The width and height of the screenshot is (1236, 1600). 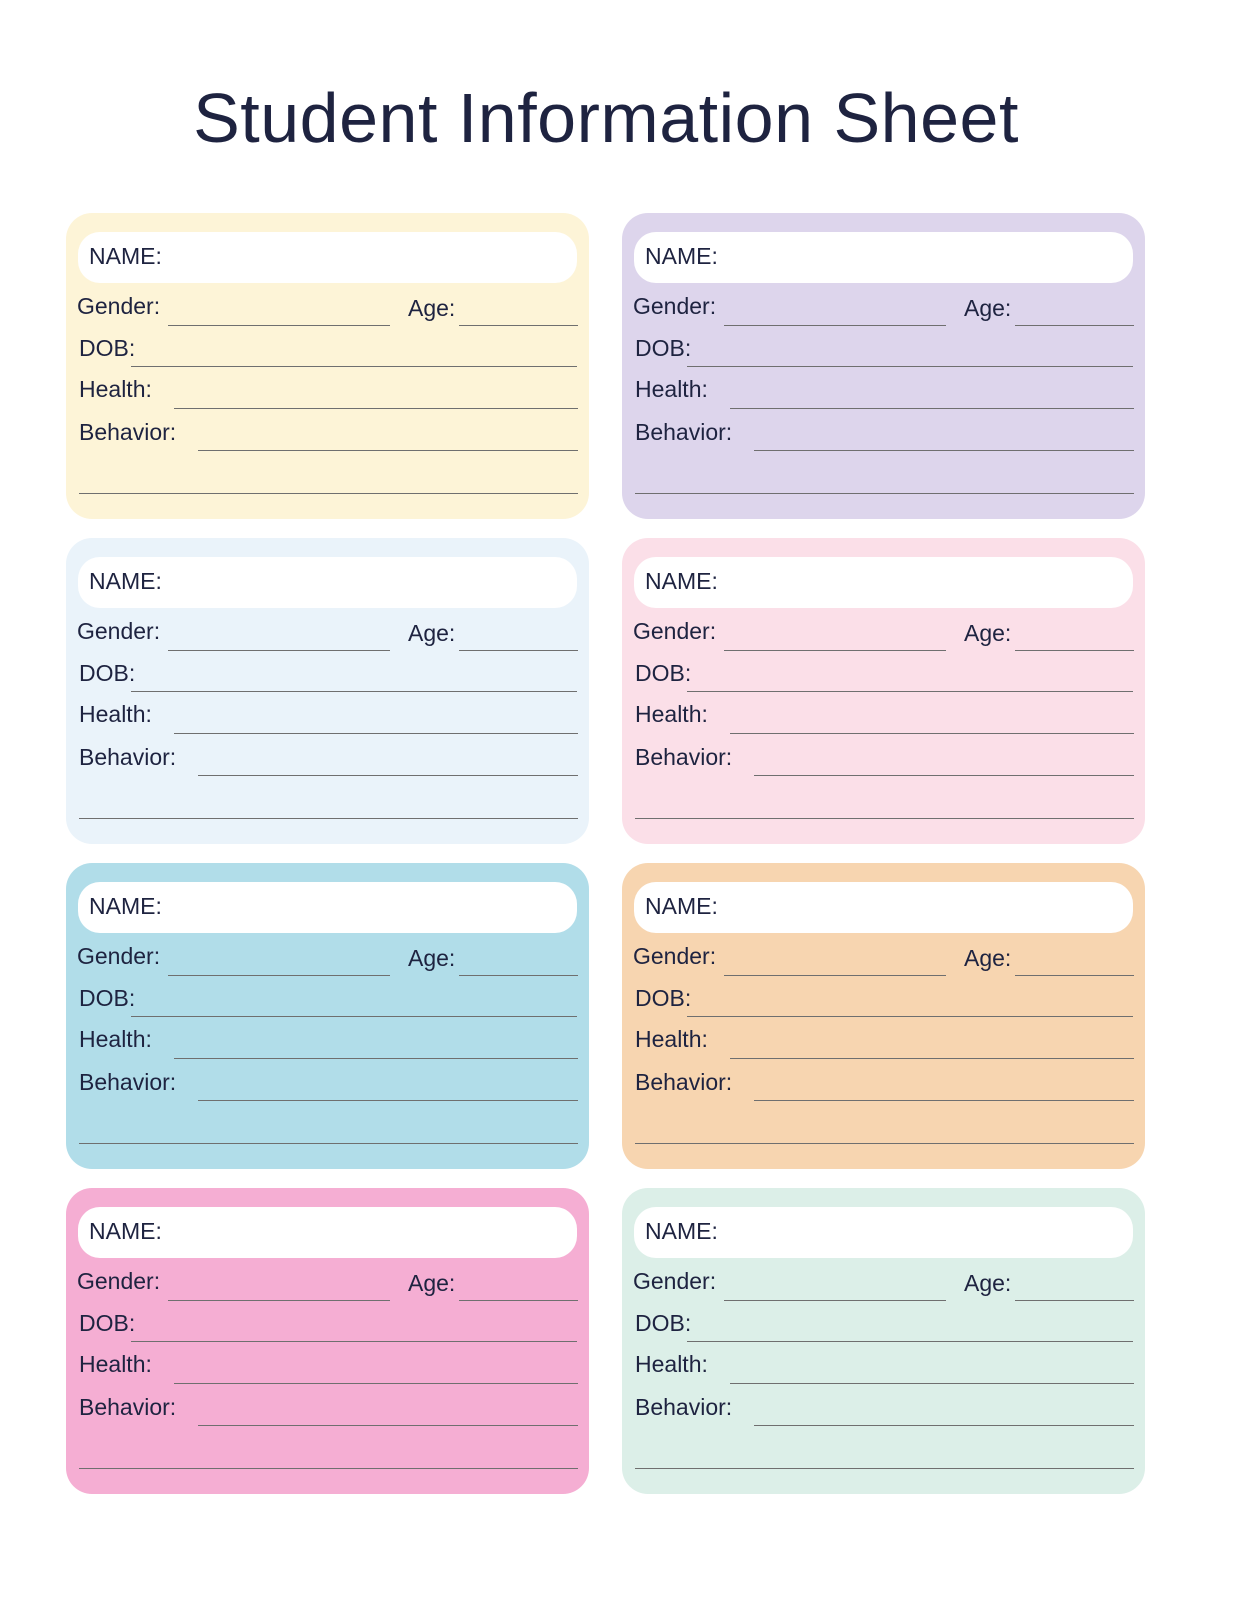 What do you see at coordinates (606, 118) in the screenshot?
I see `page-title: Student Information Sheet` at bounding box center [606, 118].